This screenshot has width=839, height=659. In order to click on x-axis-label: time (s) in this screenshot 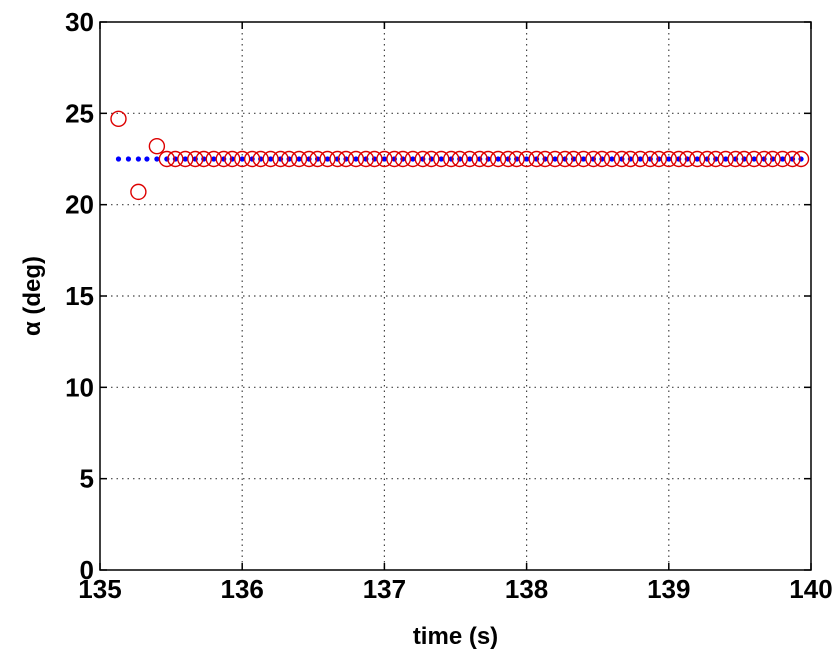, I will do `click(455, 636)`.